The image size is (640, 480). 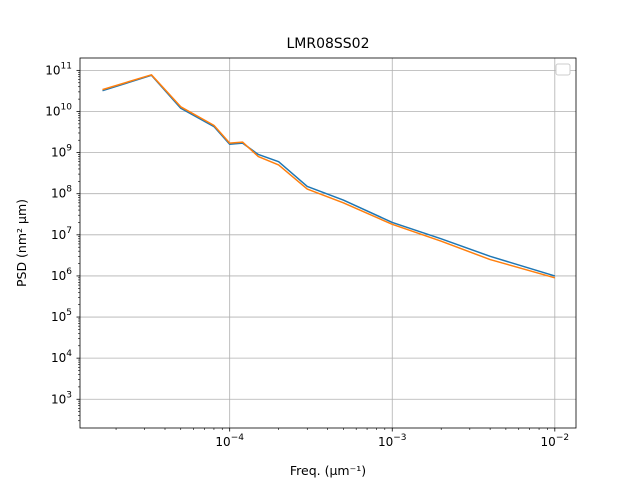 I want to click on x-tick-exp: −4, so click(x=238, y=438).